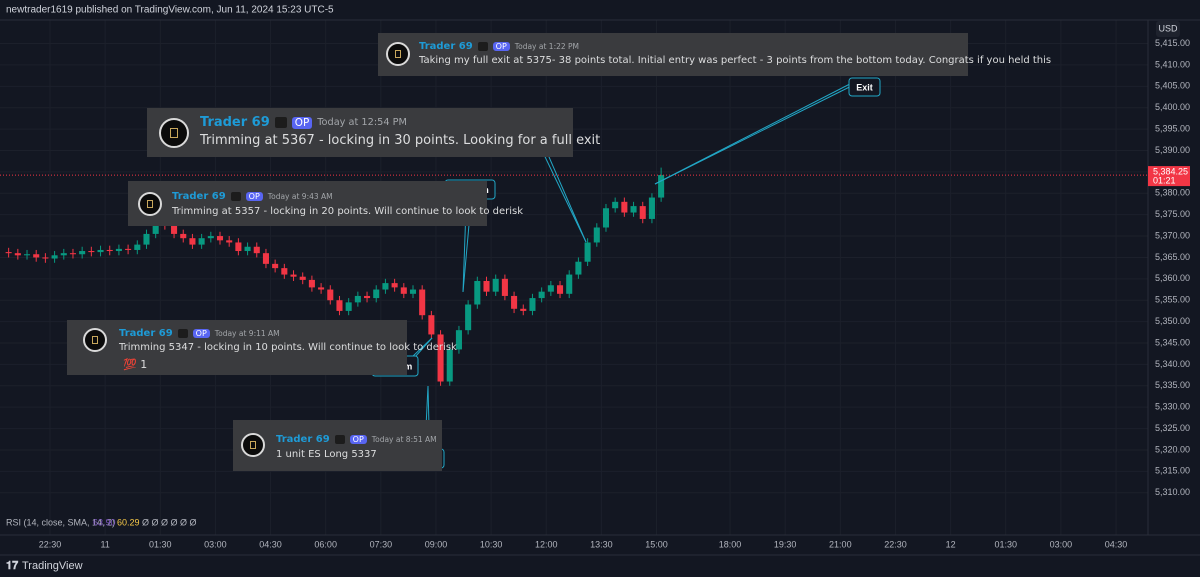  I want to click on x-tick-label: 21:00, so click(840, 544).